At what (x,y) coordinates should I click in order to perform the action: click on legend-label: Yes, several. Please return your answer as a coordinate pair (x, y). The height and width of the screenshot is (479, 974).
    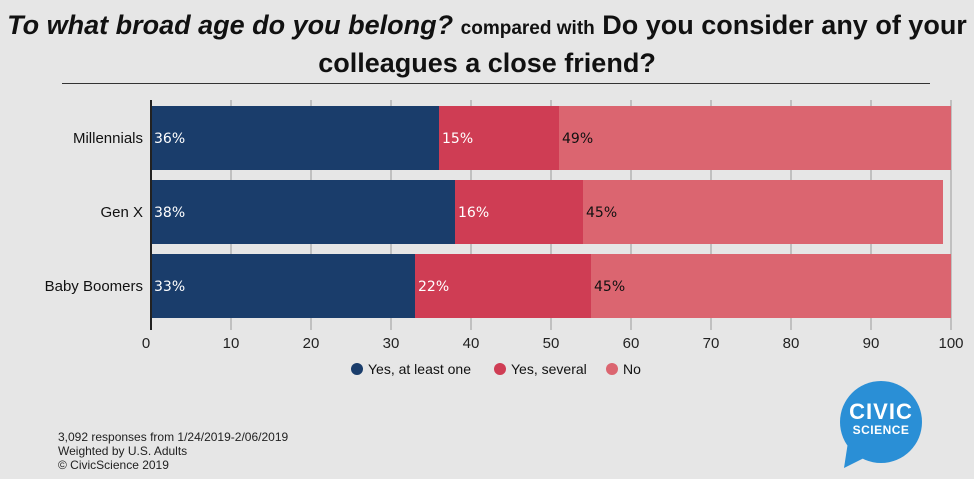
    Looking at the image, I should click on (549, 369).